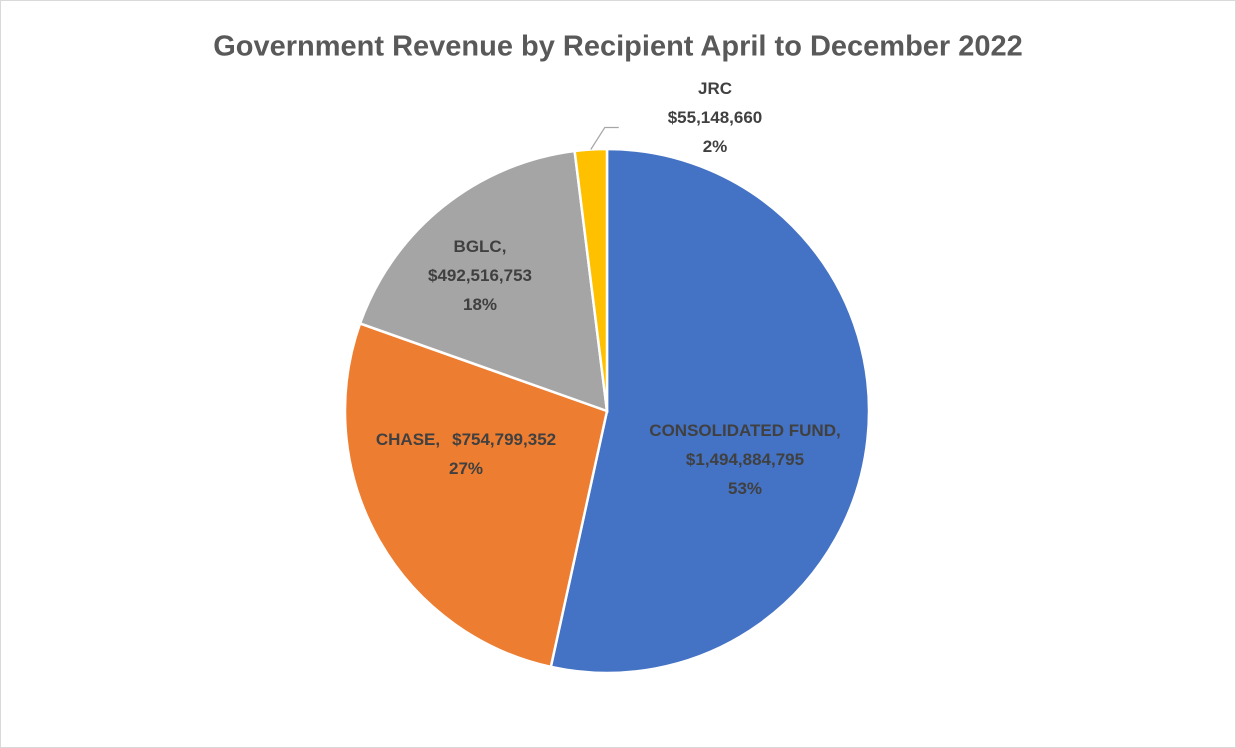 This screenshot has width=1236, height=748. Describe the element at coordinates (408, 439) in the screenshot. I see `data-label-part: CHASE,` at that location.